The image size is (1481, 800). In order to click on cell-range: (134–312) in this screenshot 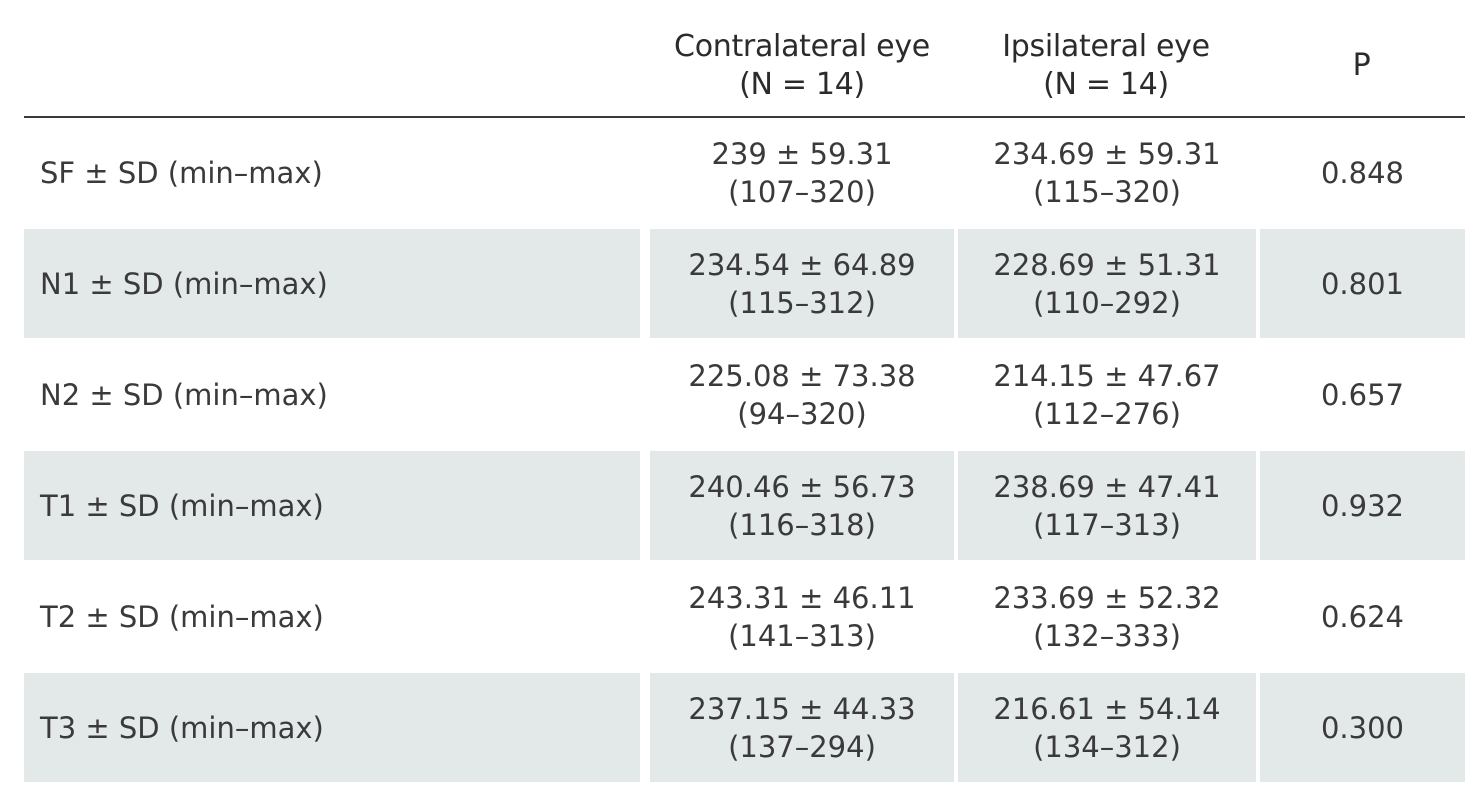, I will do `click(1107, 746)`.